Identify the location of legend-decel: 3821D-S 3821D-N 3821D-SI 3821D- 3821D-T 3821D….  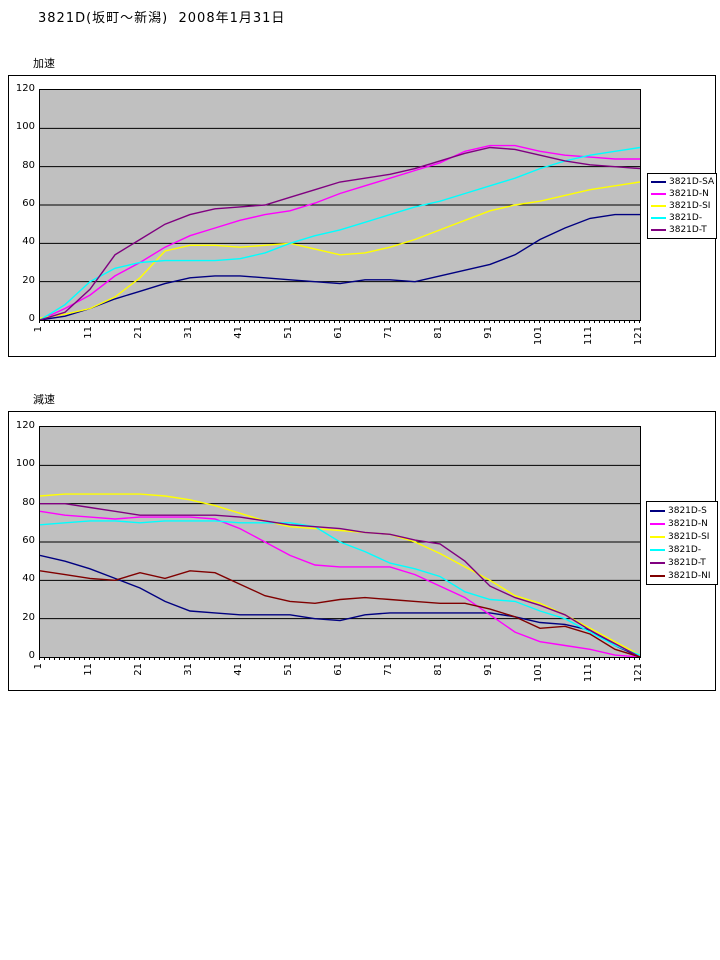
(682, 543).